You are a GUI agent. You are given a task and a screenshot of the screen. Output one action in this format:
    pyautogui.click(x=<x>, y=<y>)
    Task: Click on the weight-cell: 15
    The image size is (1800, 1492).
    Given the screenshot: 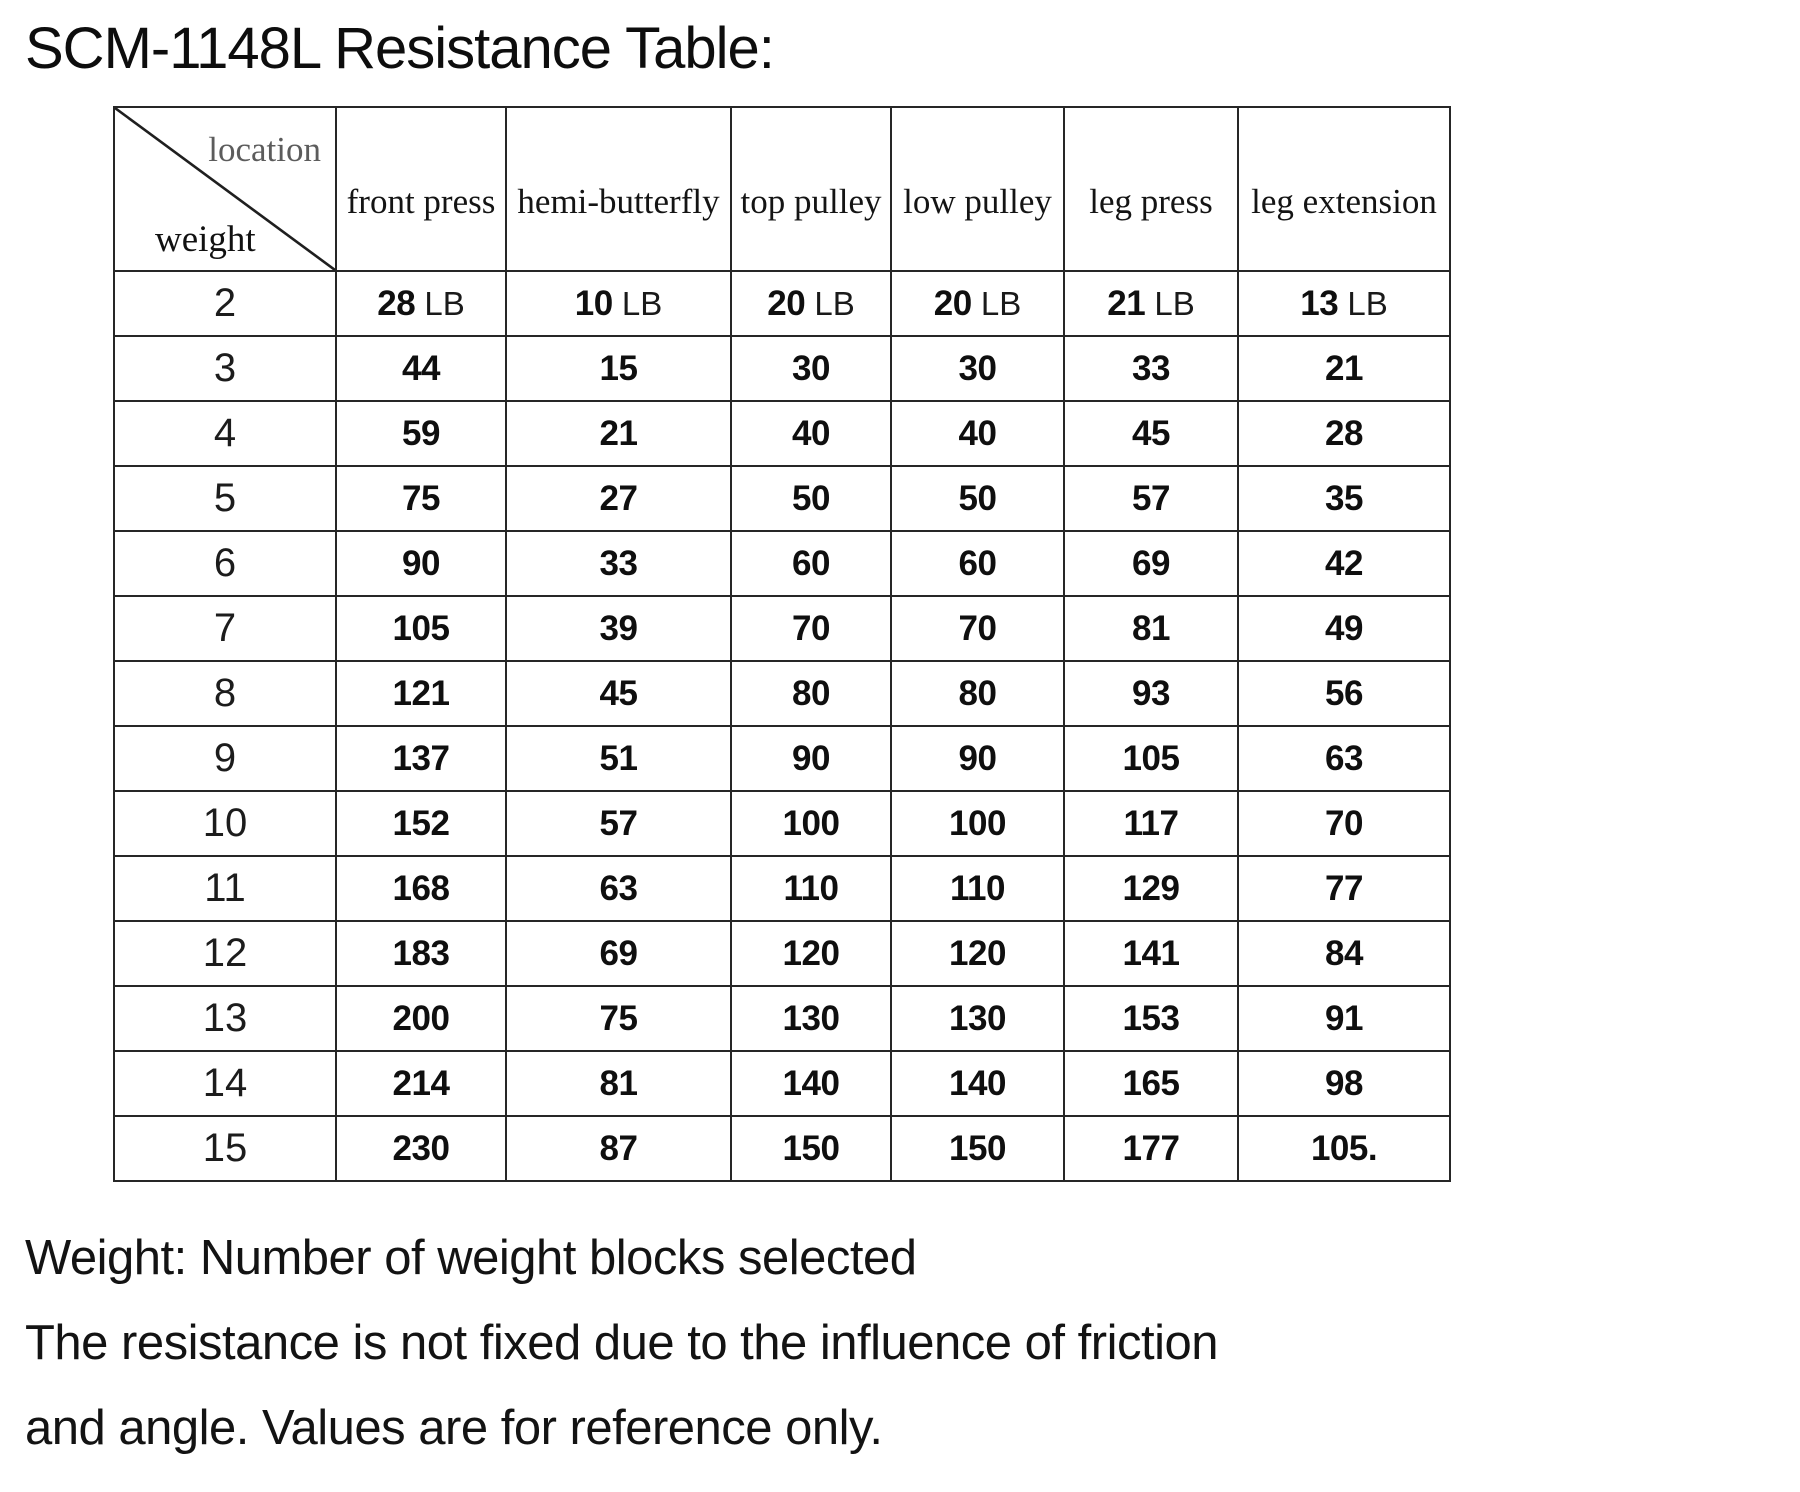 What is the action you would take?
    pyautogui.click(x=225, y=1148)
    